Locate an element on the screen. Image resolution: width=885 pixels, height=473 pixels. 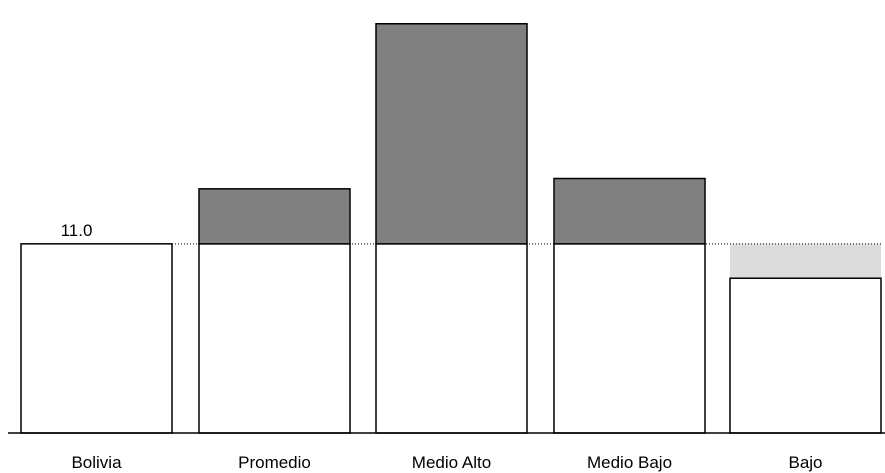
data-label-bolivia: 11.0 is located at coordinates (77, 230).